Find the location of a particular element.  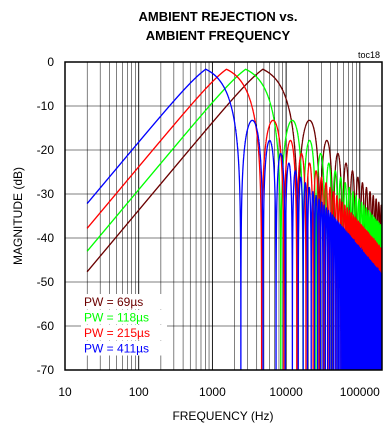

legend-entry: PW = 411µs is located at coordinates (116, 349).